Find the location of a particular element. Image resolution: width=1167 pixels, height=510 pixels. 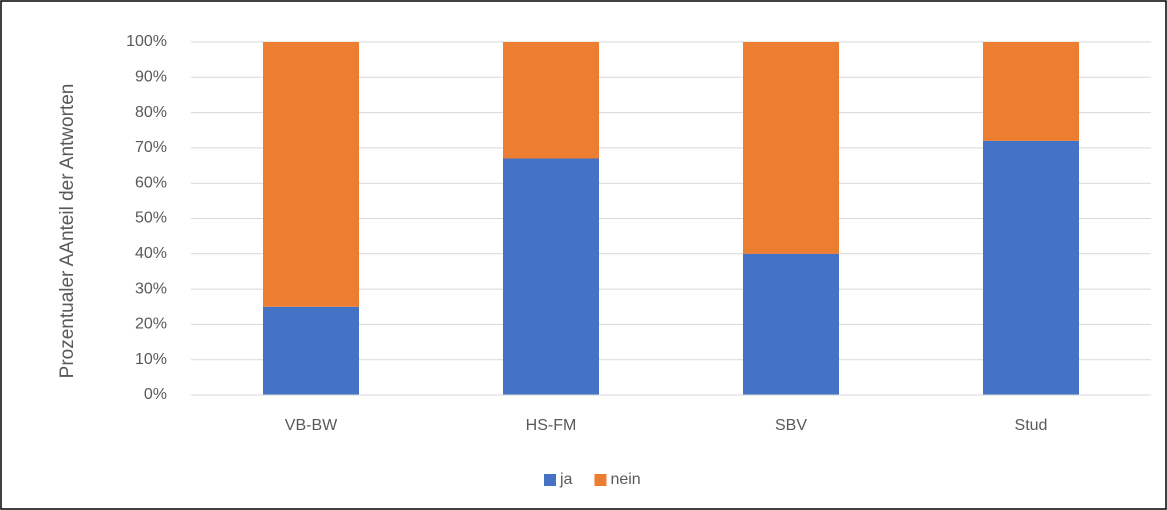

y-tick-label: 50% is located at coordinates (151, 218).